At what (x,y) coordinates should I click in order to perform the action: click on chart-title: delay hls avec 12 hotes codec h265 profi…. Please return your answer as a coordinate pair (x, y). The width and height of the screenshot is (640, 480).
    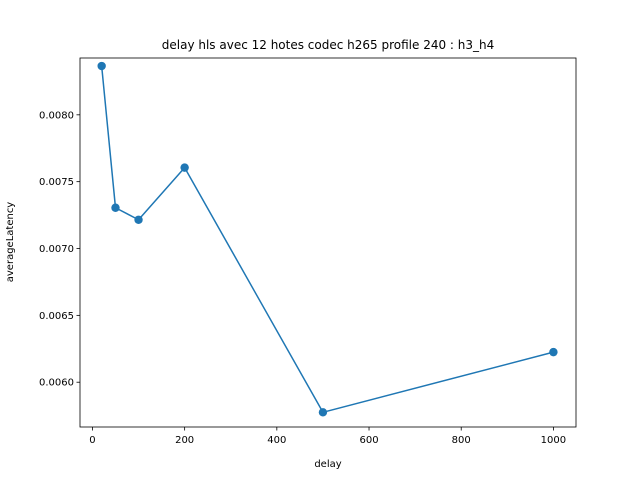
    Looking at the image, I should click on (328, 45).